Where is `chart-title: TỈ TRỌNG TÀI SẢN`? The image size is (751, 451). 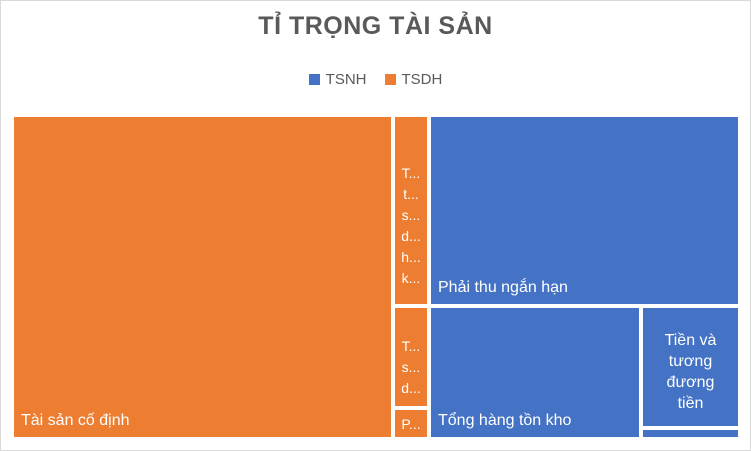
chart-title: TỈ TRỌNG TÀI SẢN is located at coordinates (375, 26).